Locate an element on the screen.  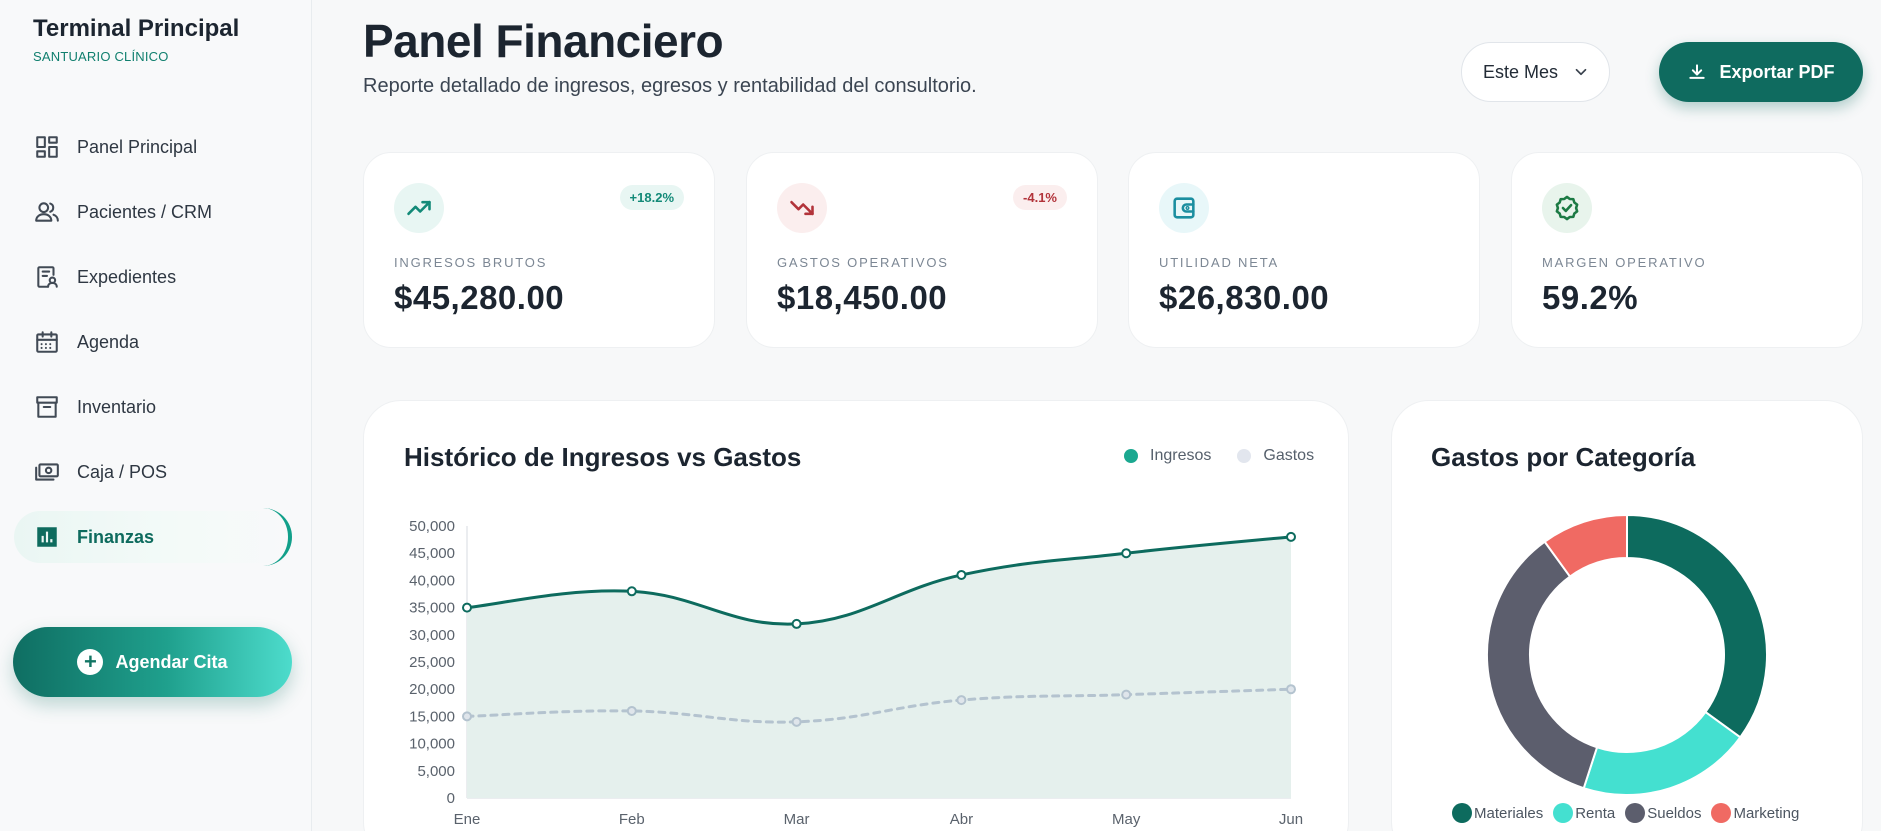
kpi-badge: +18.2% is located at coordinates (651, 197).